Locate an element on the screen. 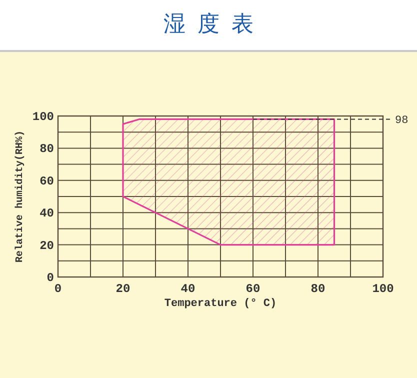 This screenshot has height=378, width=417. chart-title: 湿度表 is located at coordinates (214, 24).